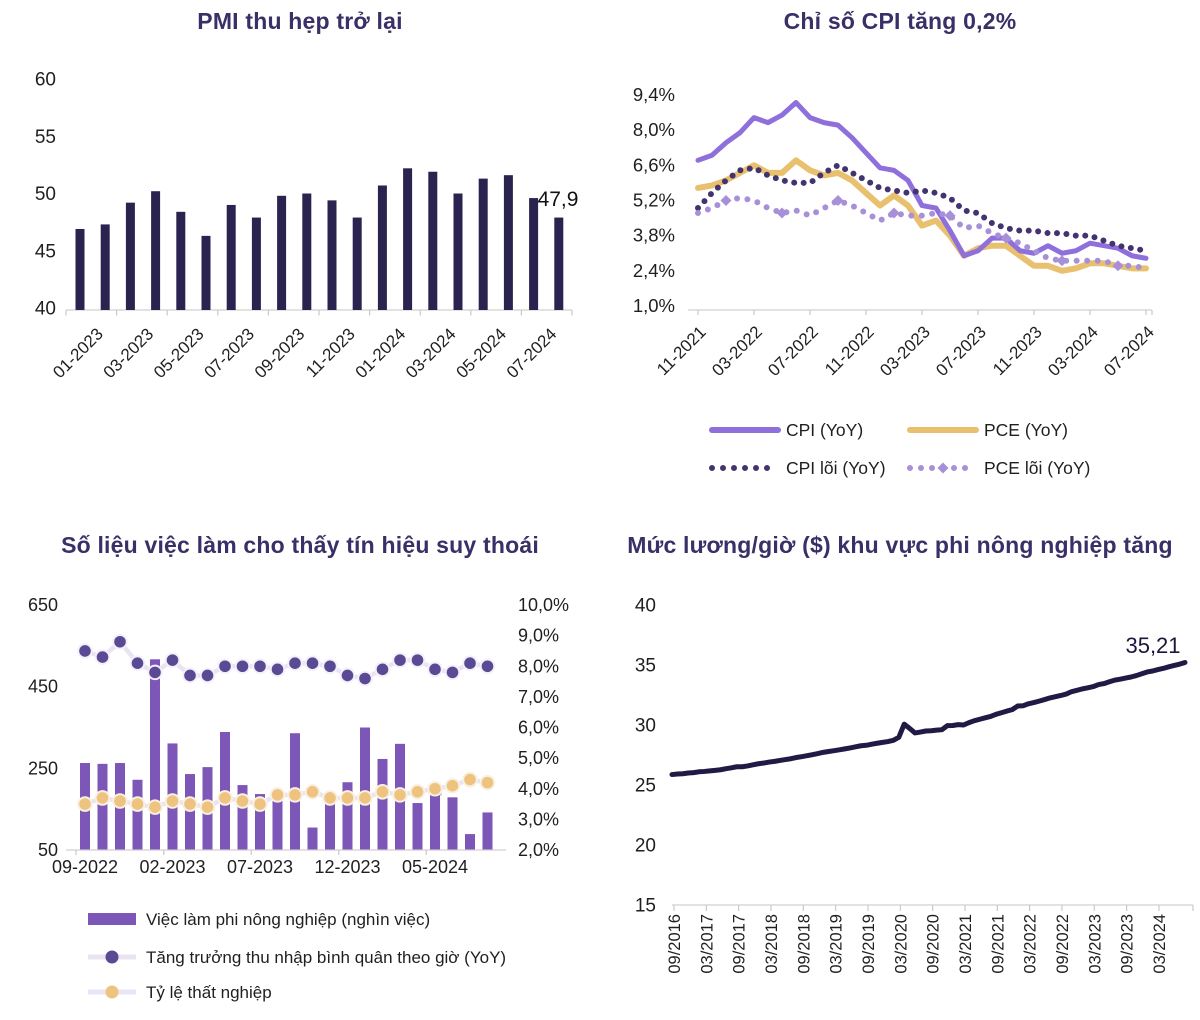  Describe the element at coordinates (229, 353) in the screenshot. I see `pmi-x-tick-label: 07-2023` at that location.